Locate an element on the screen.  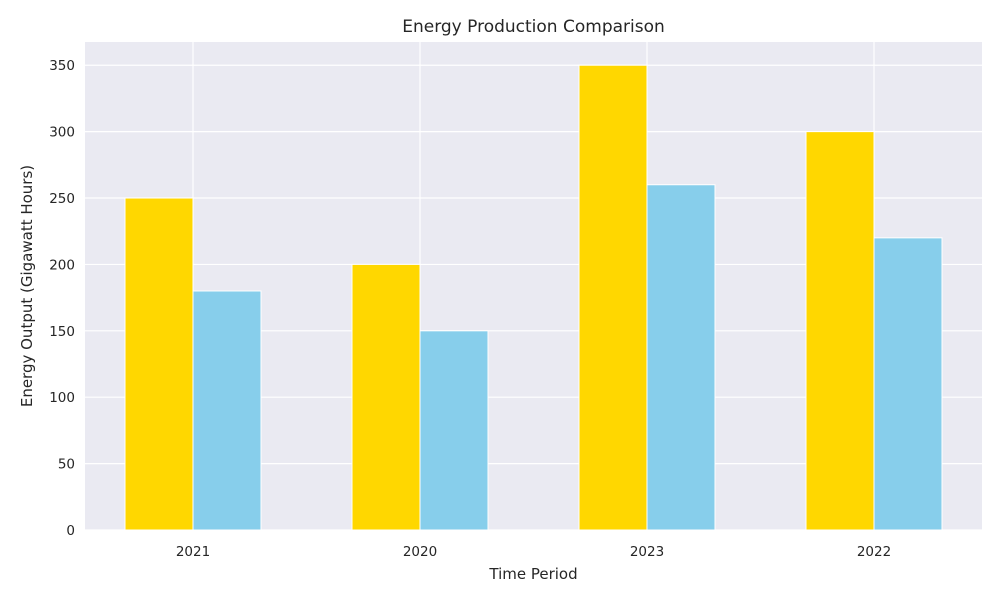
x-axis-label: Time Period is located at coordinates (532, 574).